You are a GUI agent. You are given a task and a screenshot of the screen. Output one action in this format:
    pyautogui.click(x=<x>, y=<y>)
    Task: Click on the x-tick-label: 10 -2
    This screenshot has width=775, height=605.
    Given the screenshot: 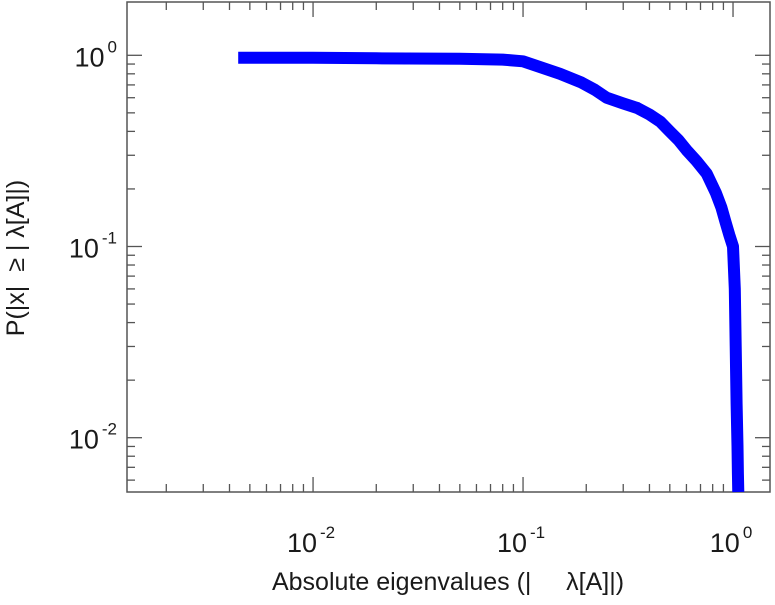 What is the action you would take?
    pyautogui.click(x=311, y=540)
    